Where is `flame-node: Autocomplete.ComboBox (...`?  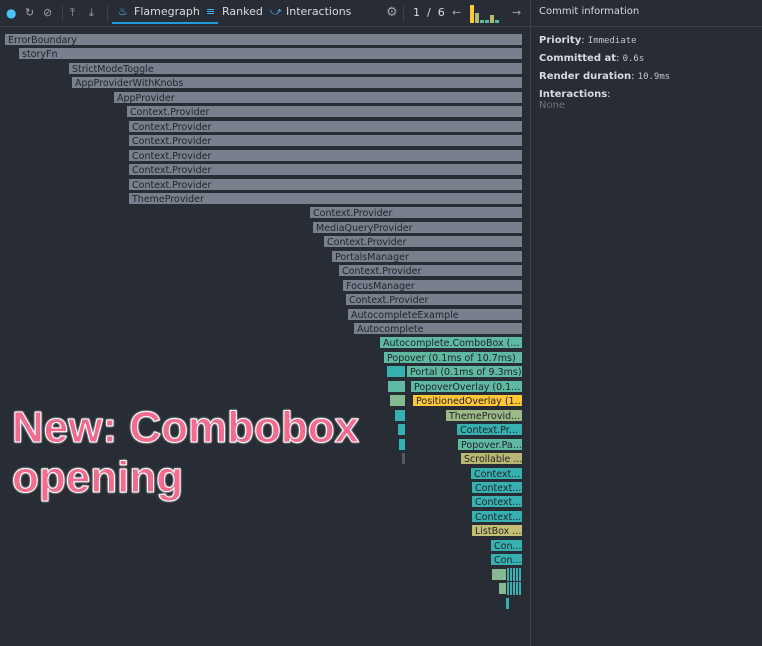
flame-node: Autocomplete.ComboBox (... is located at coordinates (451, 343).